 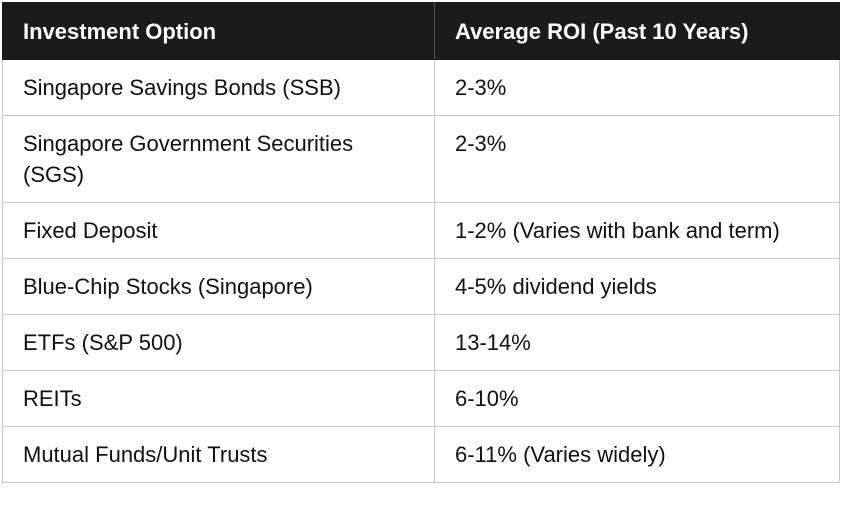 I want to click on average-roi-cell: 6-11% (Varies widely), so click(x=637, y=454).